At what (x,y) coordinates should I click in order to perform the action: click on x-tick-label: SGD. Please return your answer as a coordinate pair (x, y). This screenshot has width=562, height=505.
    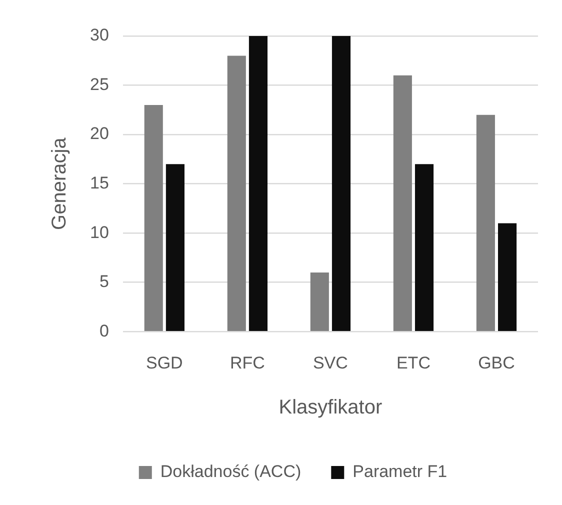
    Looking at the image, I should click on (164, 362).